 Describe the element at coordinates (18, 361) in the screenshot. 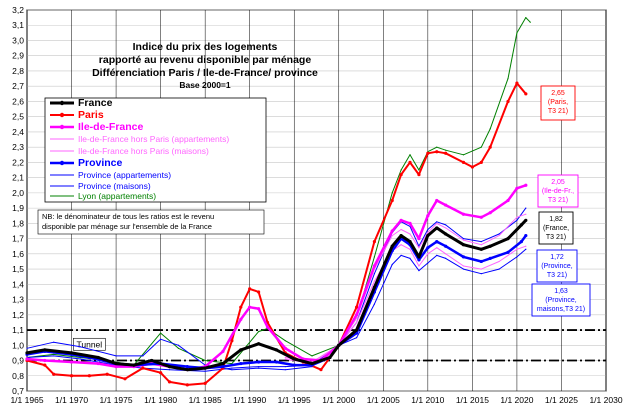

I see `y-tick-label: 0,9` at that location.